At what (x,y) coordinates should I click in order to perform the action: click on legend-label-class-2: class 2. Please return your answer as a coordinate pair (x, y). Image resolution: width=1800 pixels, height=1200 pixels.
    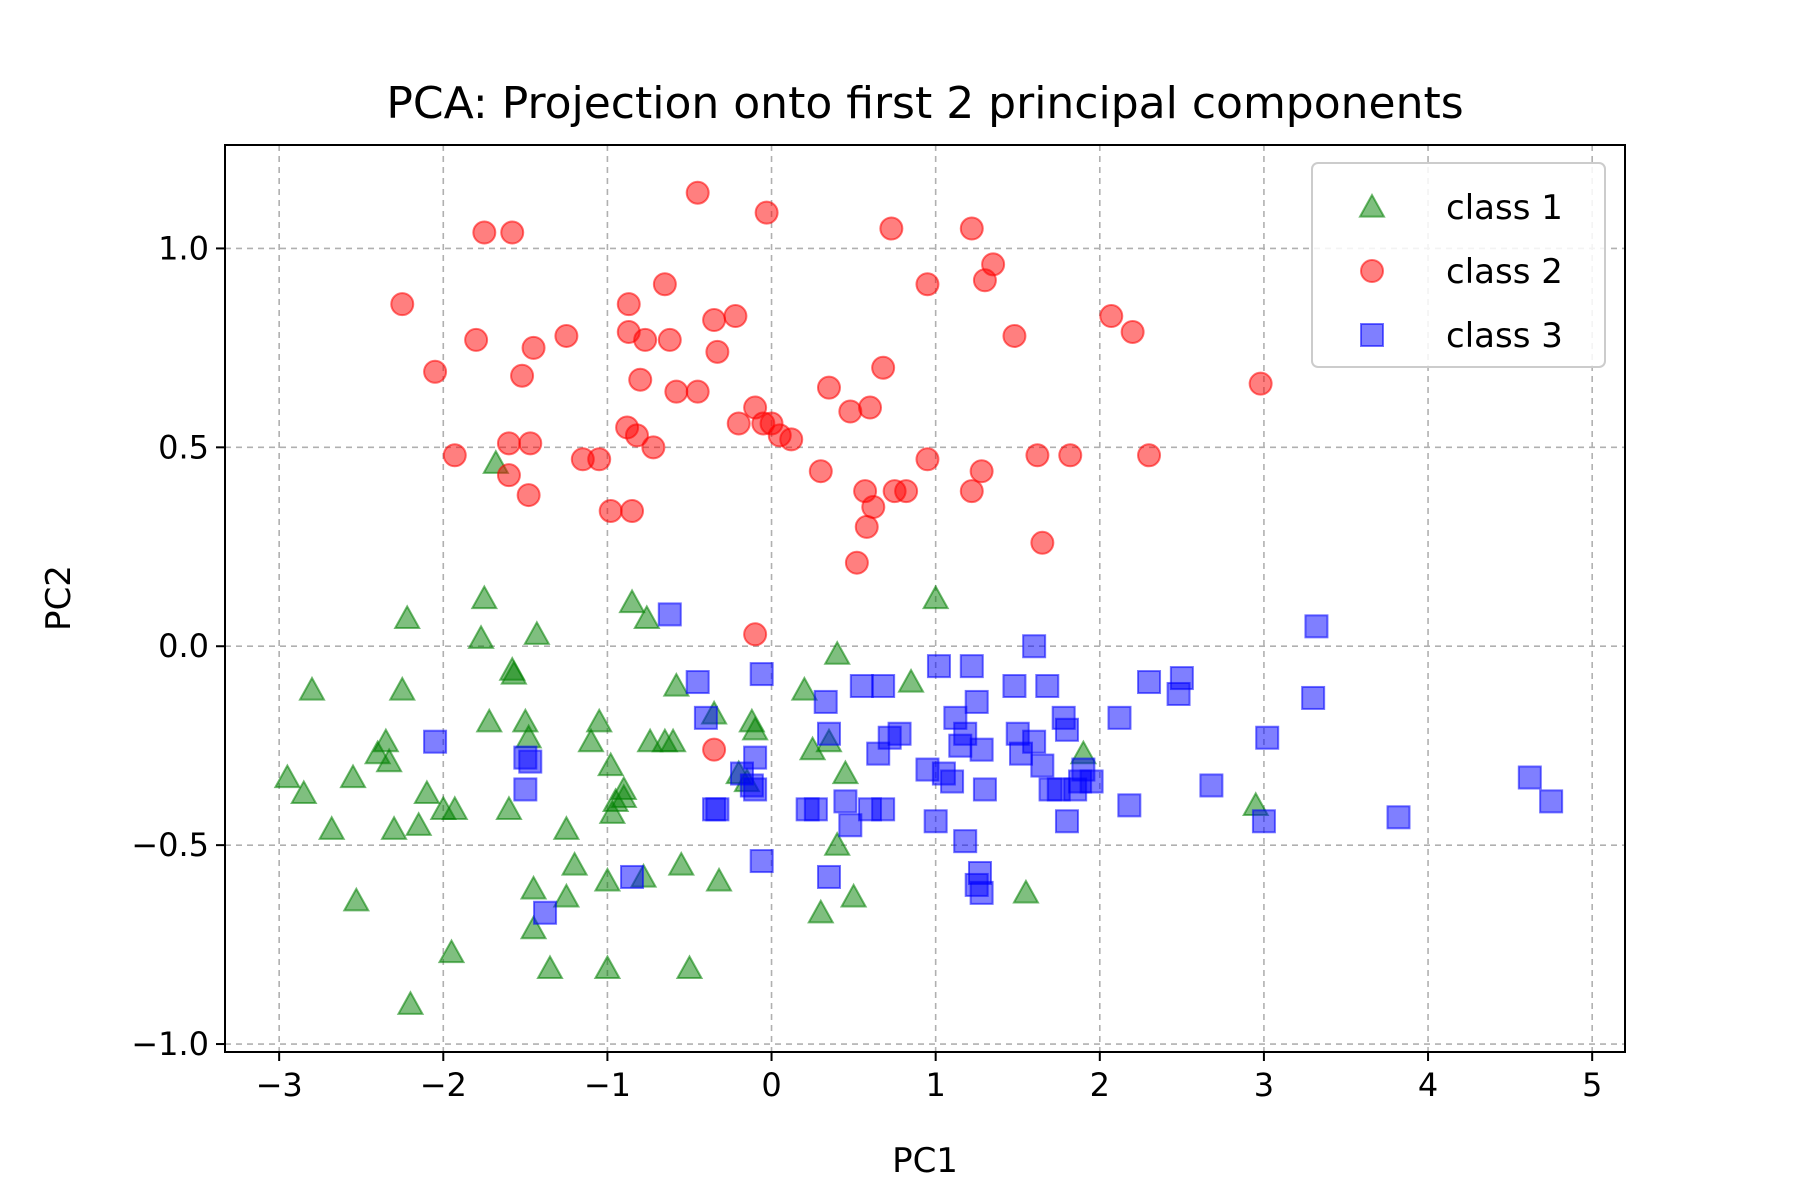
    Looking at the image, I should click on (1504, 272).